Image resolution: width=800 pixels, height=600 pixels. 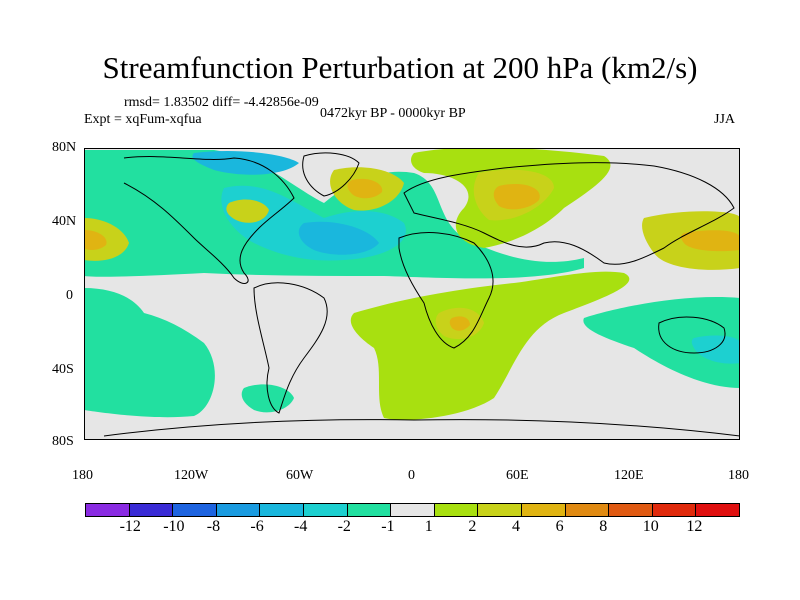 What do you see at coordinates (63, 369) in the screenshot?
I see `lat-tick-40s: 40S` at bounding box center [63, 369].